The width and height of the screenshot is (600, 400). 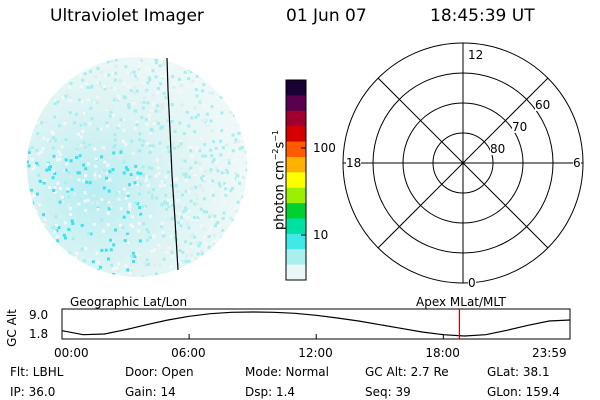 What do you see at coordinates (388, 392) in the screenshot?
I see `status-field: Seq: 39` at bounding box center [388, 392].